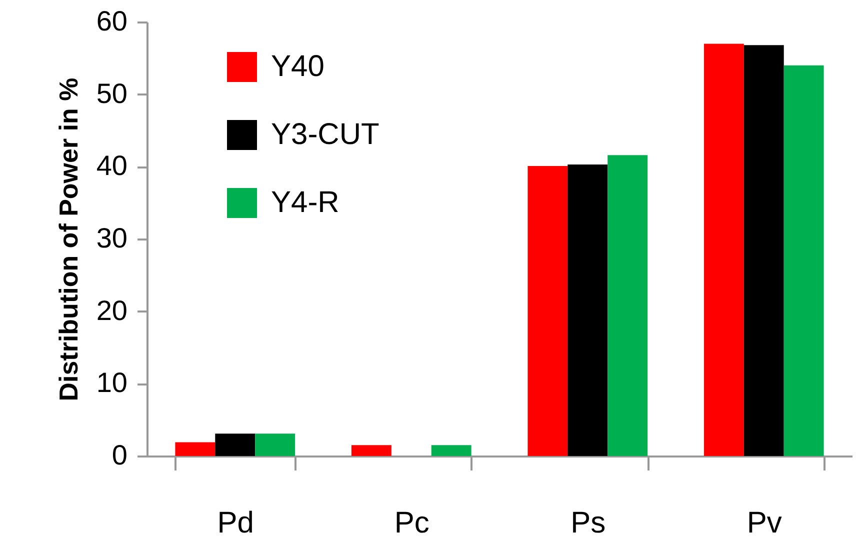 This screenshot has width=862, height=549. I want to click on x-tick-label: Pv, so click(764, 523).